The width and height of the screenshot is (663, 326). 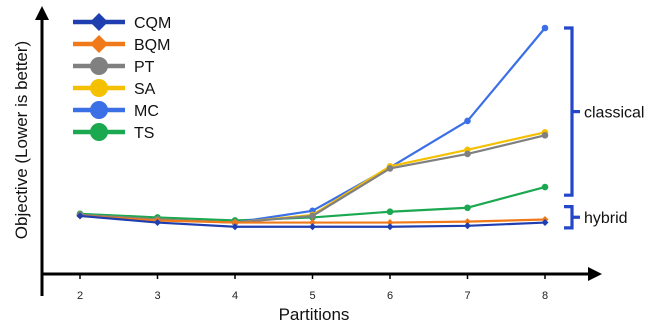 What do you see at coordinates (390, 296) in the screenshot?
I see `x-tick-label: 6` at bounding box center [390, 296].